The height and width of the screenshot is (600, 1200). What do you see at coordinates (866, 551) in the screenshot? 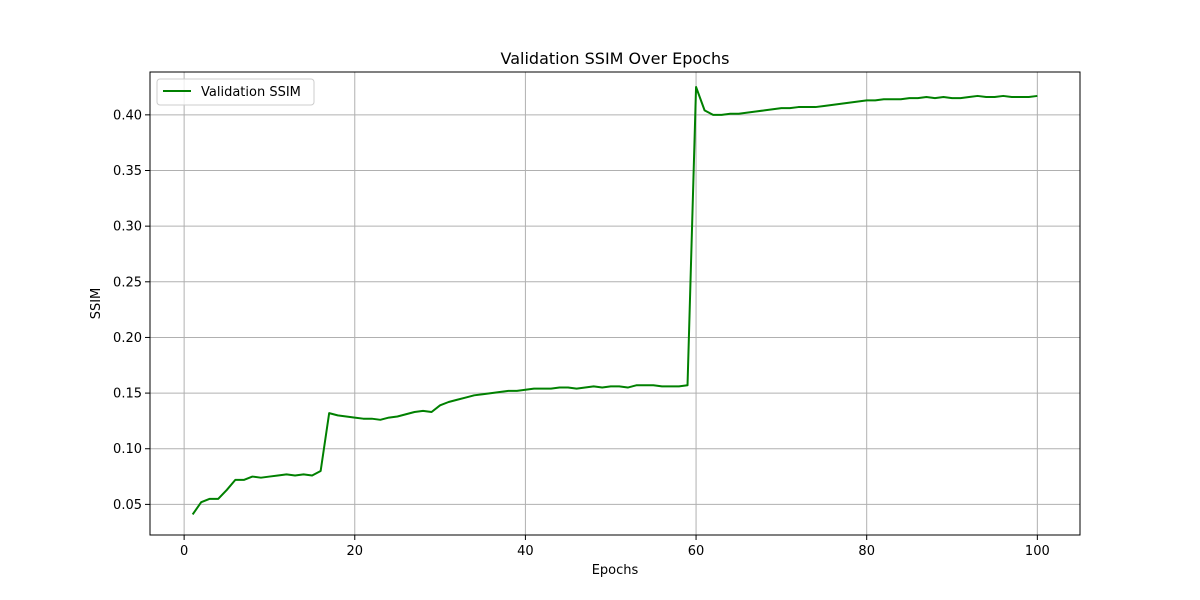
I see `x-tick-label: 80` at bounding box center [866, 551].